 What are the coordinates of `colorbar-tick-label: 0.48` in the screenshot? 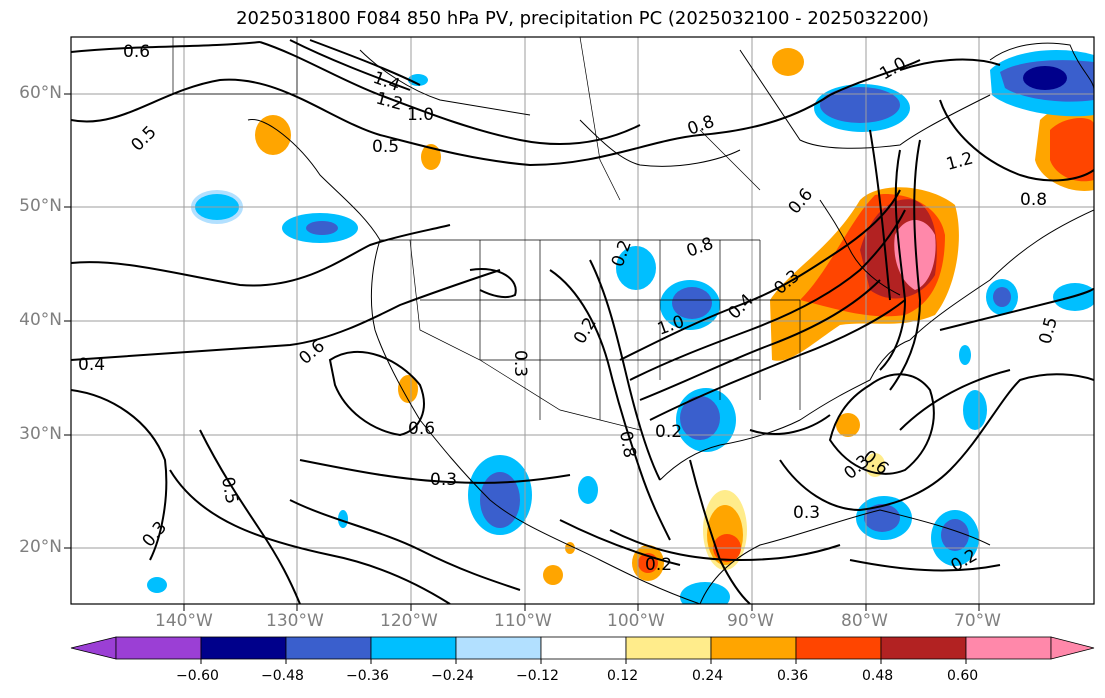 It's located at (878, 676).